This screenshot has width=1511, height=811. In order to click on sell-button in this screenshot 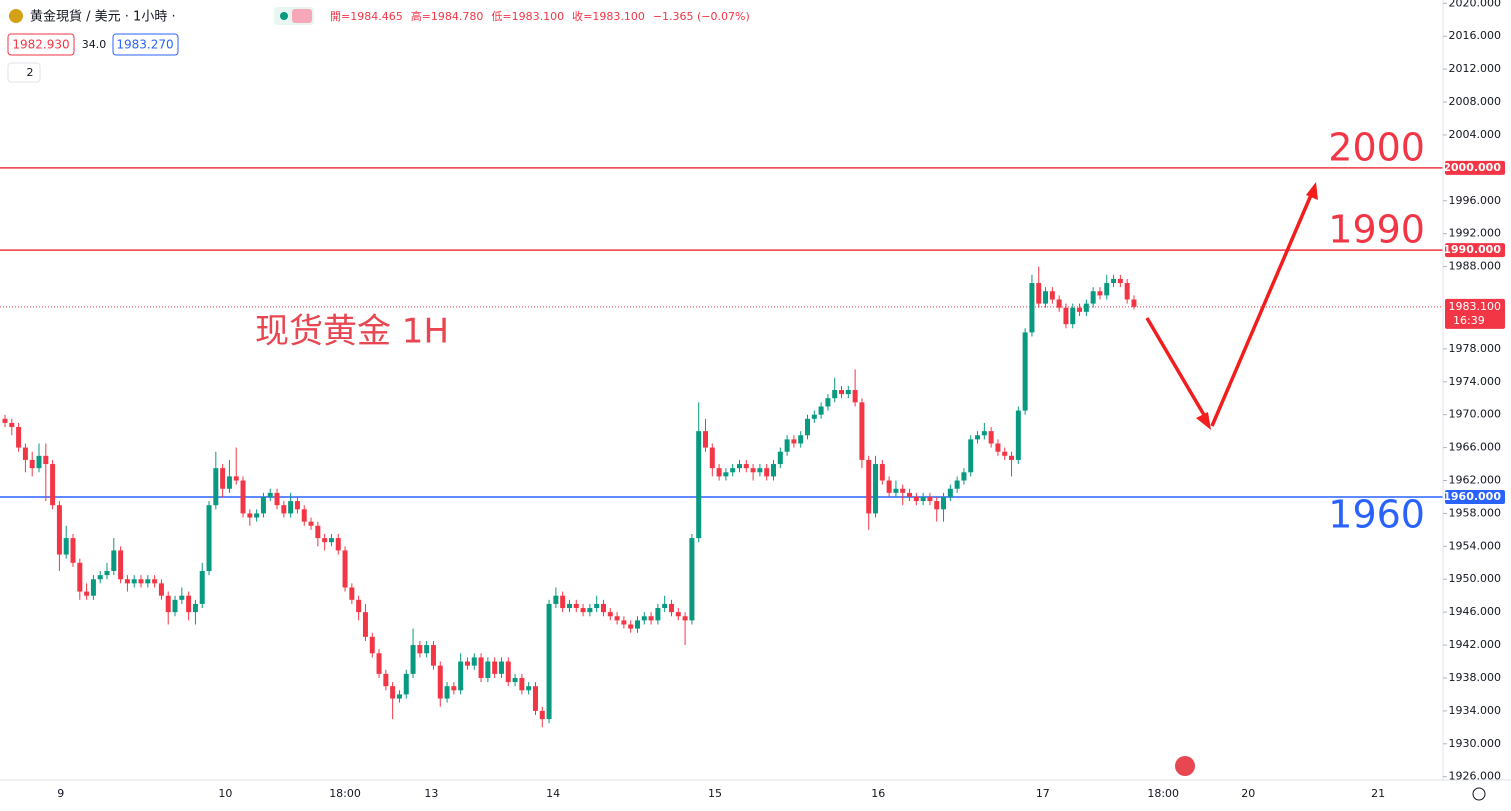, I will do `click(41, 44)`.